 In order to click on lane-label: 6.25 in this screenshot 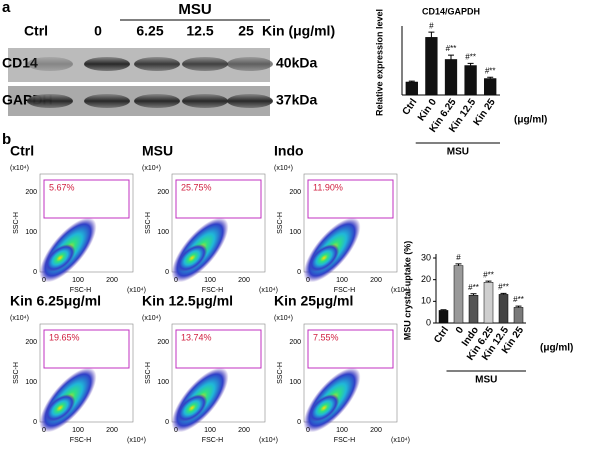, I will do `click(149, 31)`.